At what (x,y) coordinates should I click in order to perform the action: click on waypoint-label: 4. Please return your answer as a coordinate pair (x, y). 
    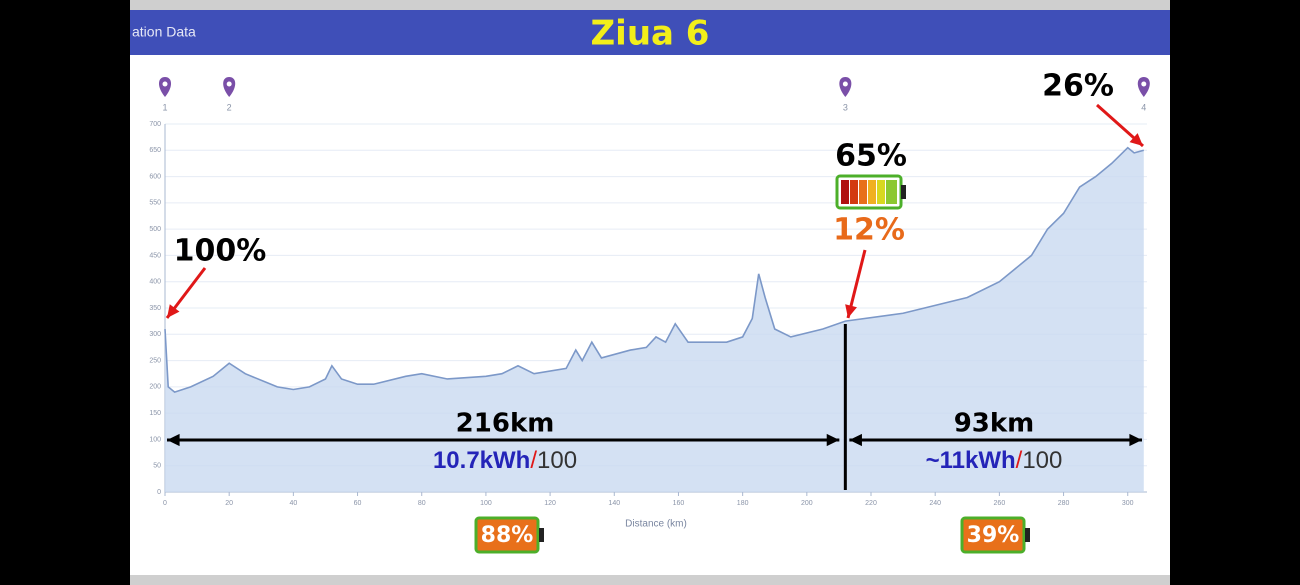
    Looking at the image, I should click on (1143, 107).